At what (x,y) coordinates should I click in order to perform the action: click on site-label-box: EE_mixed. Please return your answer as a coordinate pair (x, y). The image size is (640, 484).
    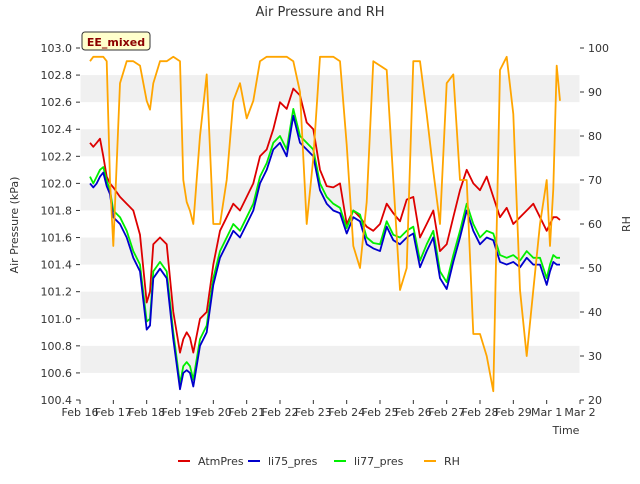
    Looking at the image, I should click on (116, 41).